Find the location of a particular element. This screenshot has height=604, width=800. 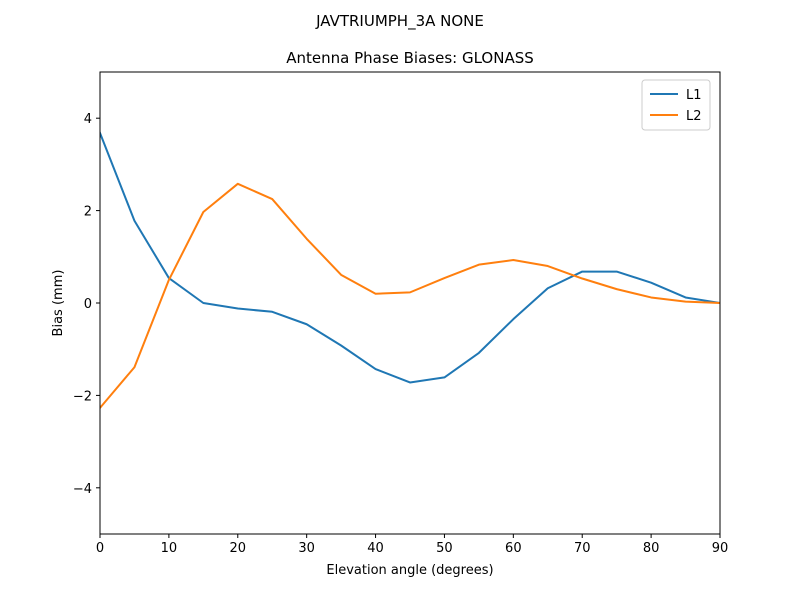

y-tick-label: −4 is located at coordinates (82, 489).